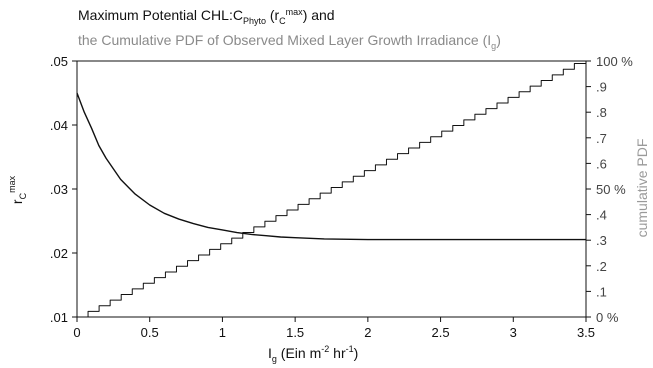  I want to click on y2-tick-label: .7, so click(601, 138).